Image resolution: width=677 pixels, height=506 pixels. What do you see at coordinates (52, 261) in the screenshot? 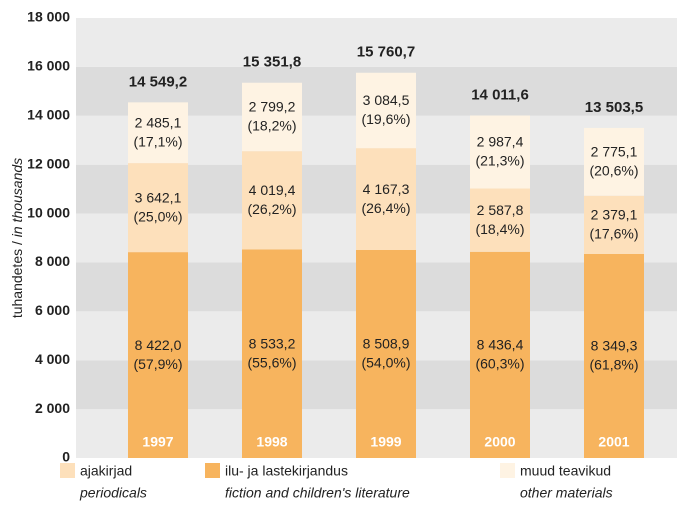
I see `y-tick-label: 8 000` at bounding box center [52, 261].